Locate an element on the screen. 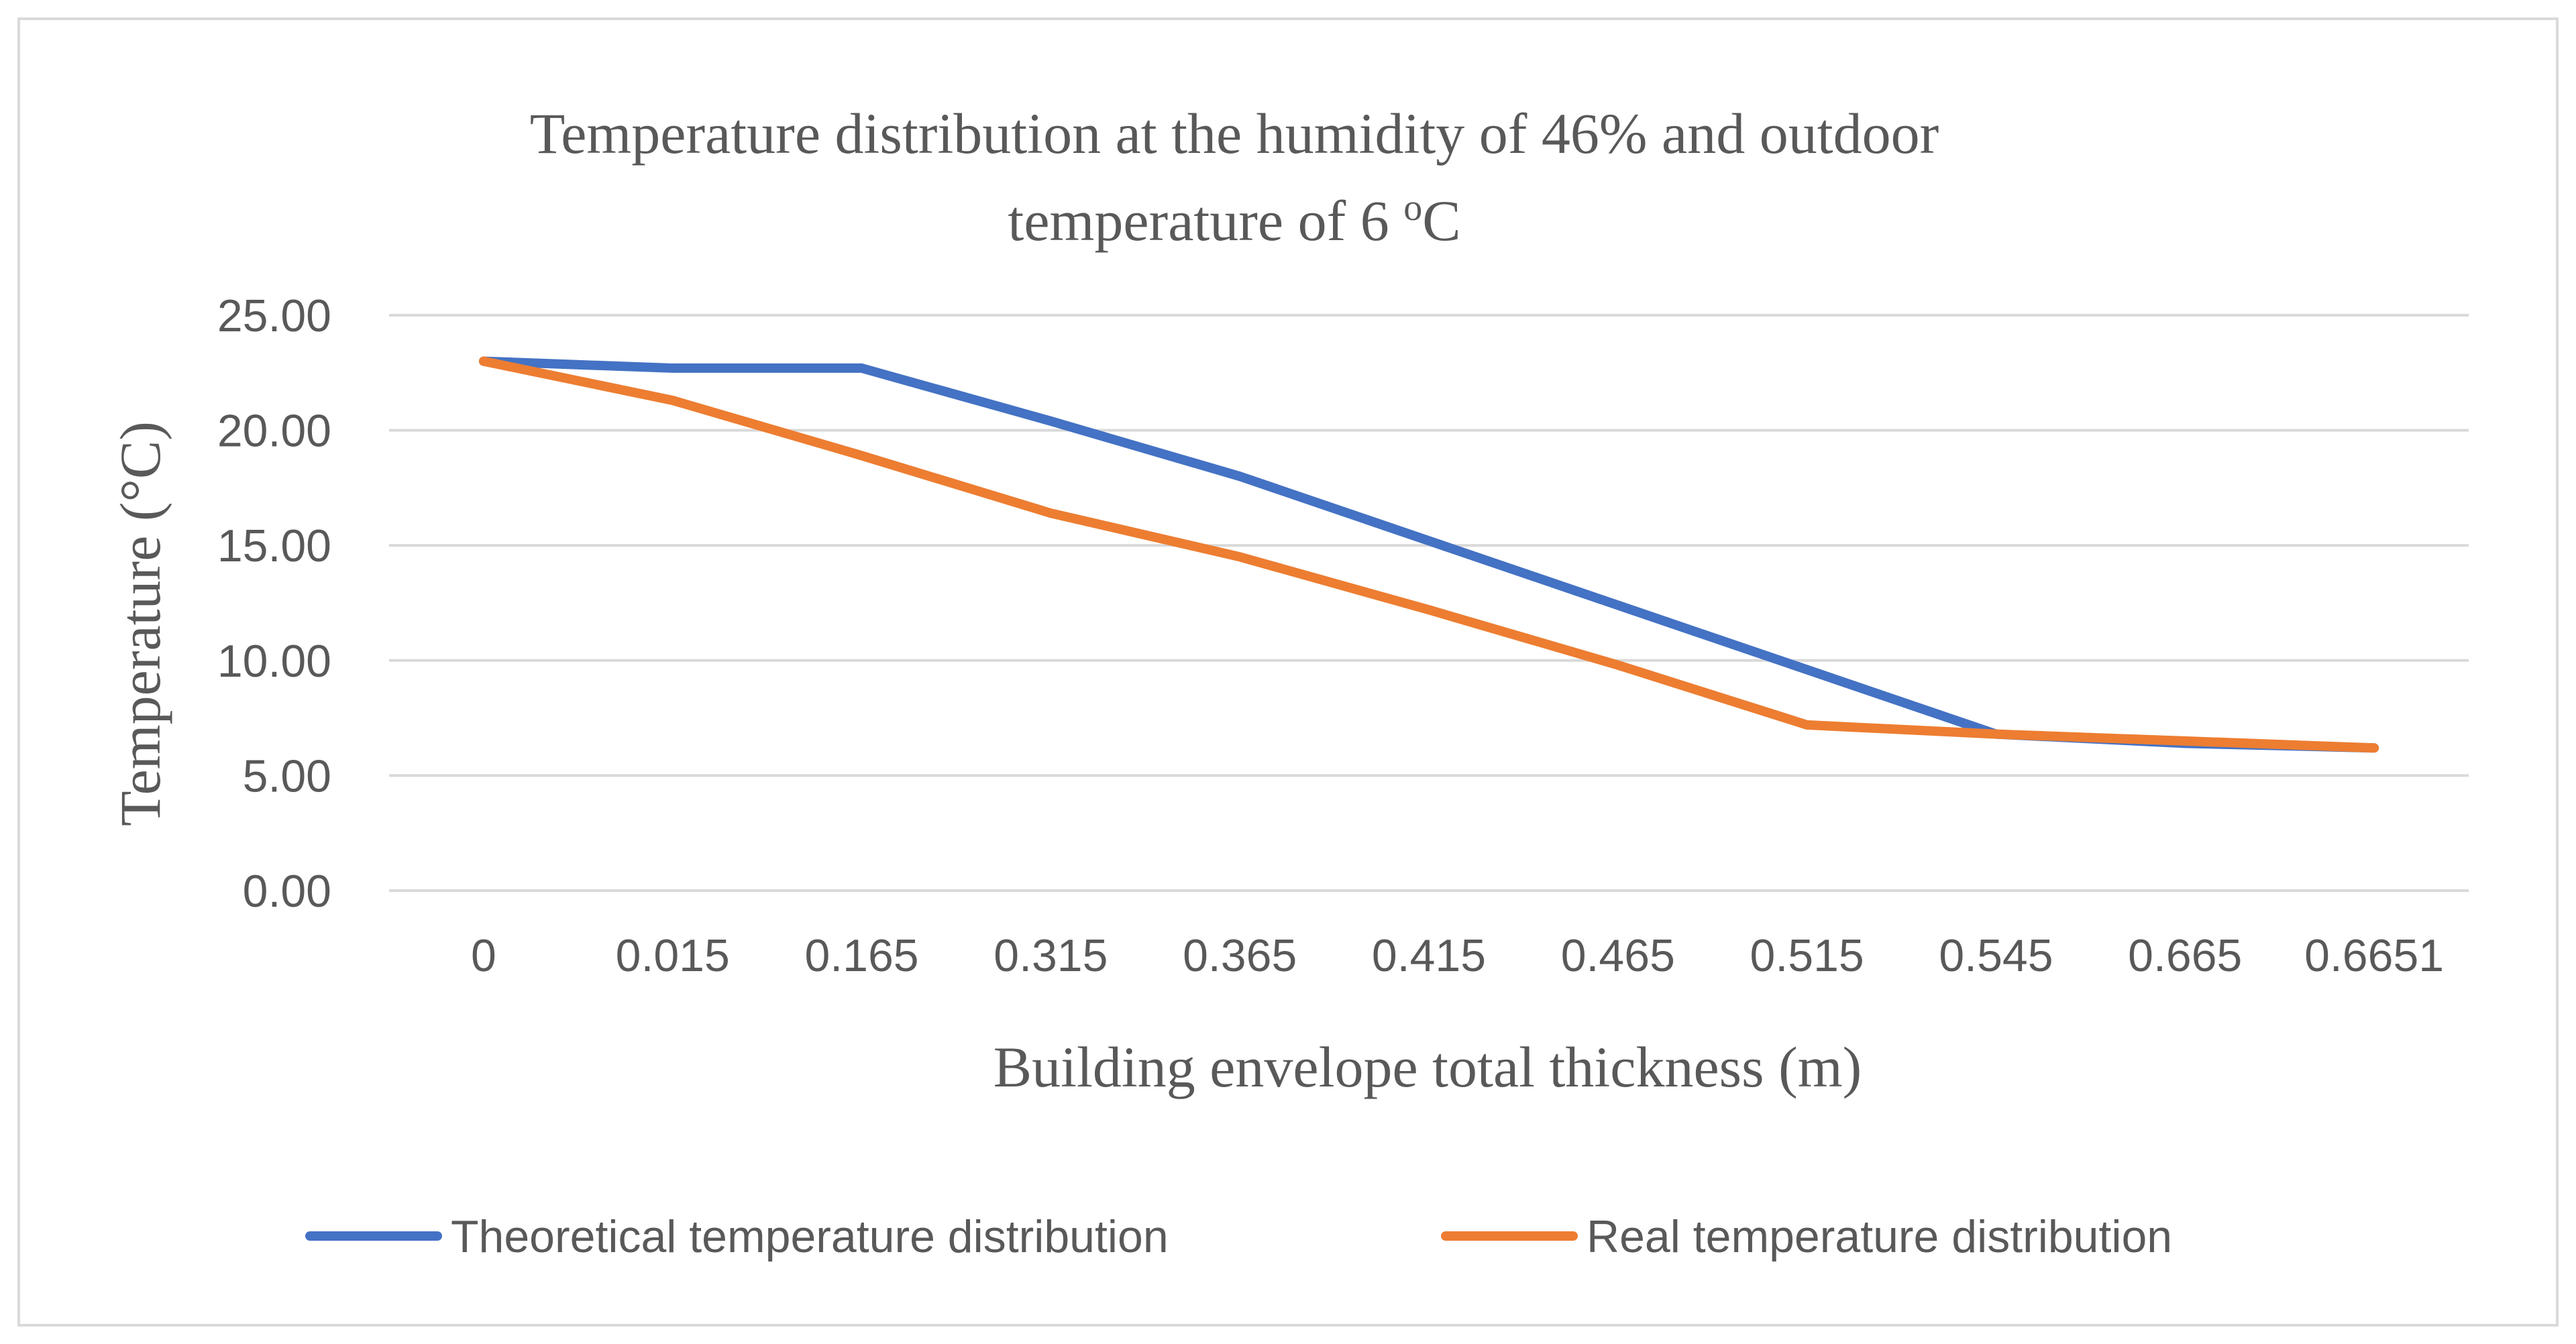  legend-item-real: Real temperature distribution is located at coordinates (1806, 1236).